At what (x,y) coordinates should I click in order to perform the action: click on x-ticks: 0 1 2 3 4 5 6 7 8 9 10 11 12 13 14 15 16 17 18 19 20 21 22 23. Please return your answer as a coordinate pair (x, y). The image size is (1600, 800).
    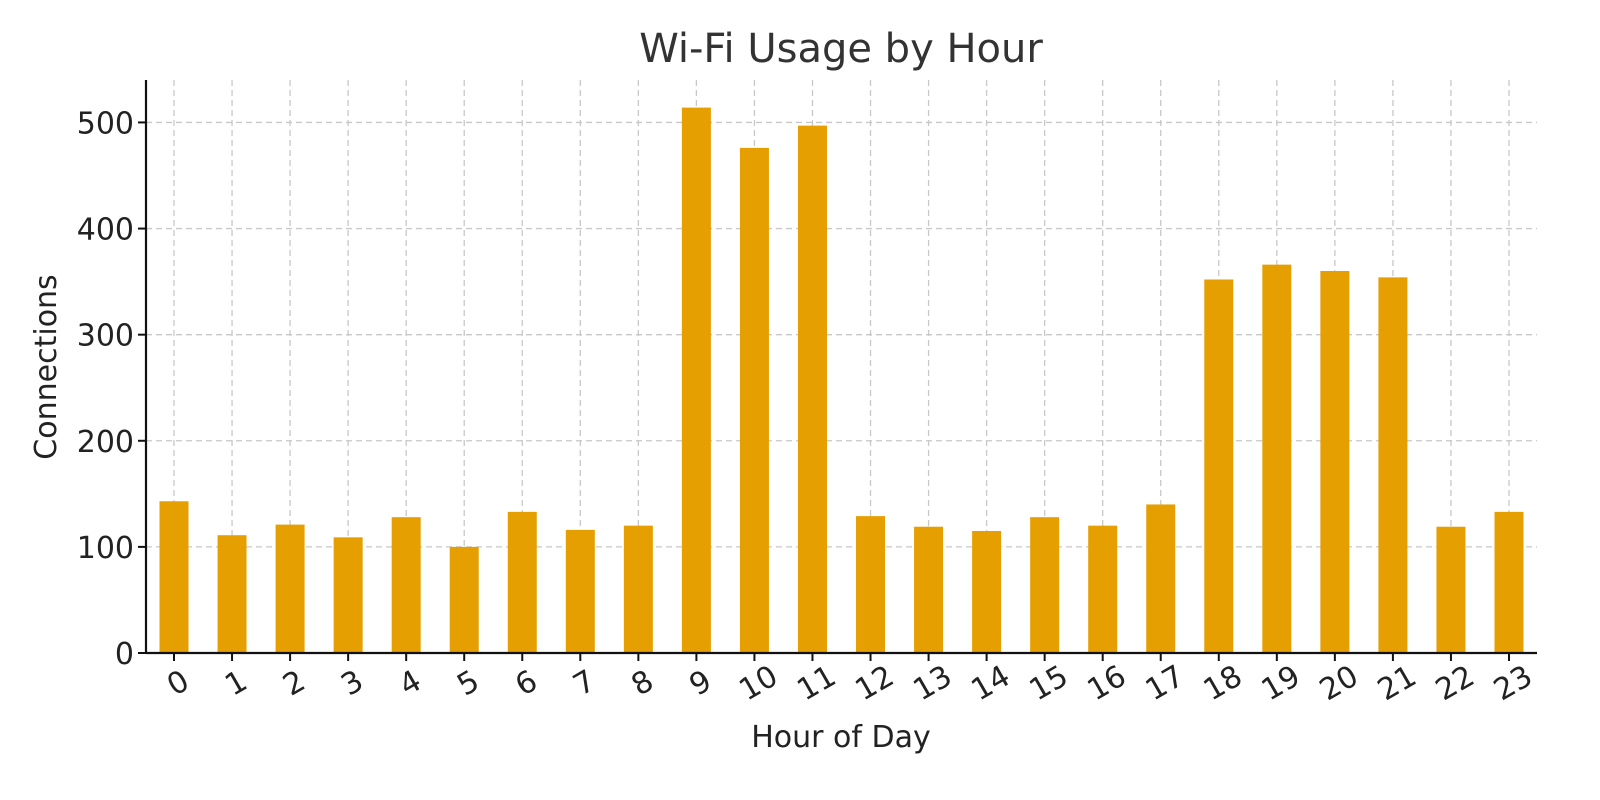
    Looking at the image, I should click on (850, 680).